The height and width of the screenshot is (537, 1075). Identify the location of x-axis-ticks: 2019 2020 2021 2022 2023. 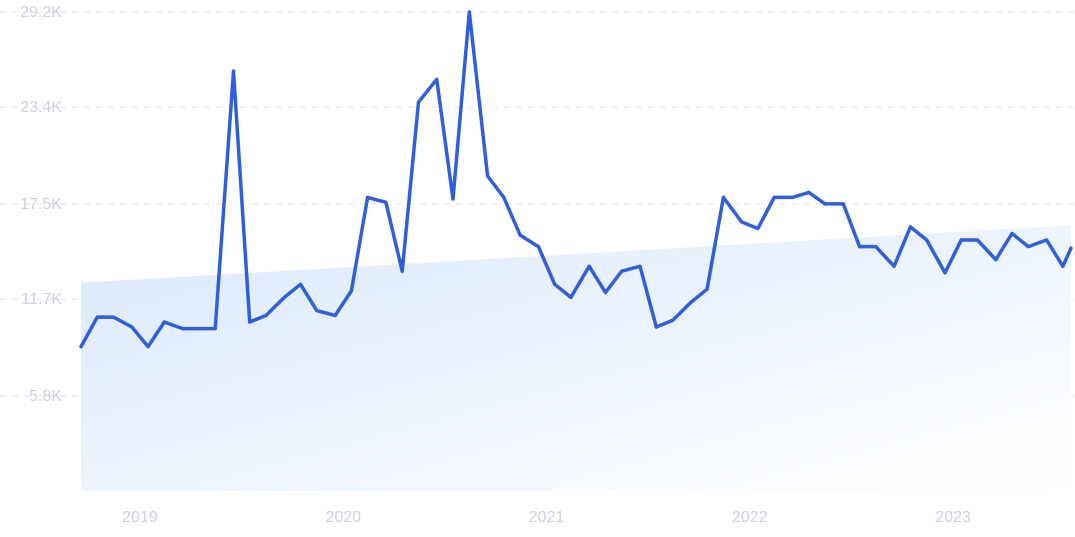
(546, 517).